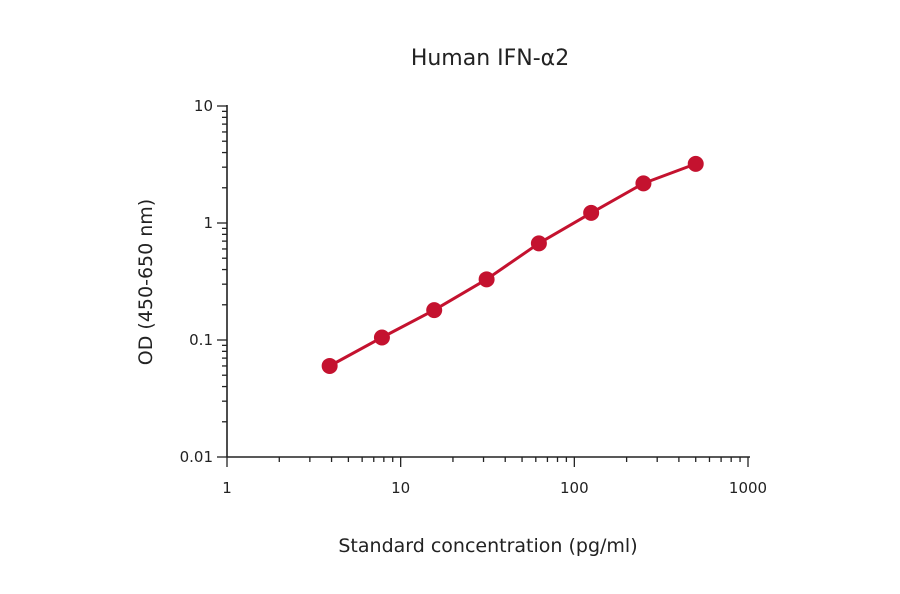 The width and height of the screenshot is (900, 594). Describe the element at coordinates (487, 546) in the screenshot. I see `x-axis-label: Standard concentration (pg/ml)` at that location.